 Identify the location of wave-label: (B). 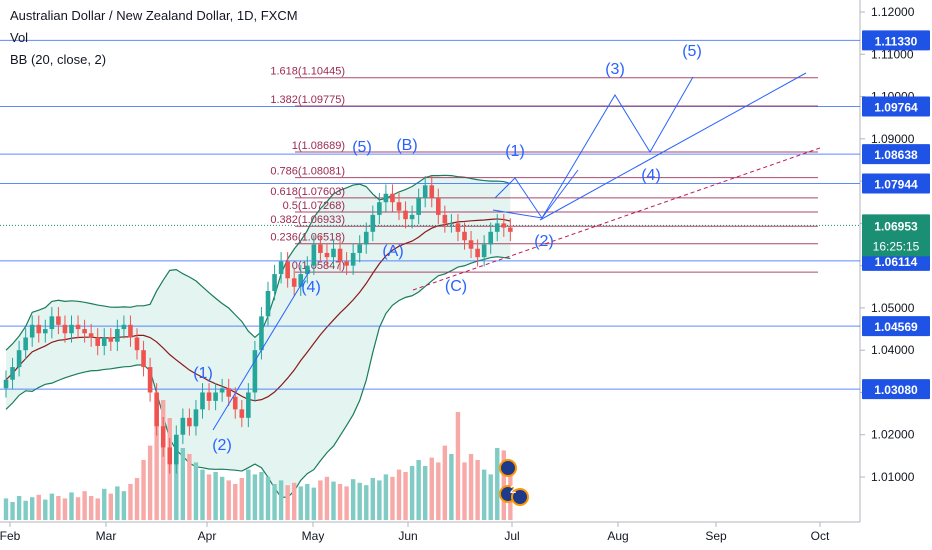
(406, 145).